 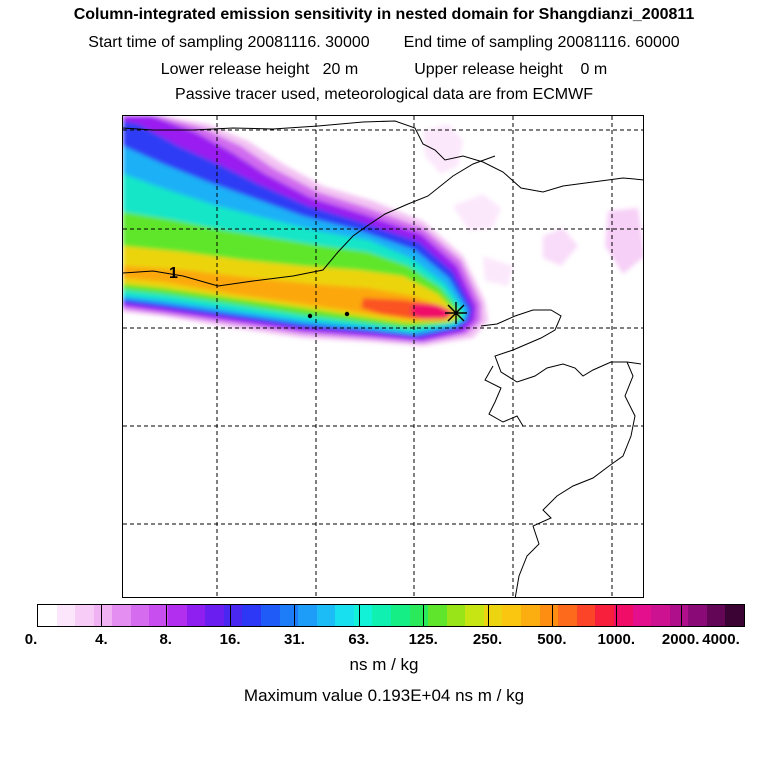 I want to click on colorbar-tick-label: 4., so click(x=101, y=639).